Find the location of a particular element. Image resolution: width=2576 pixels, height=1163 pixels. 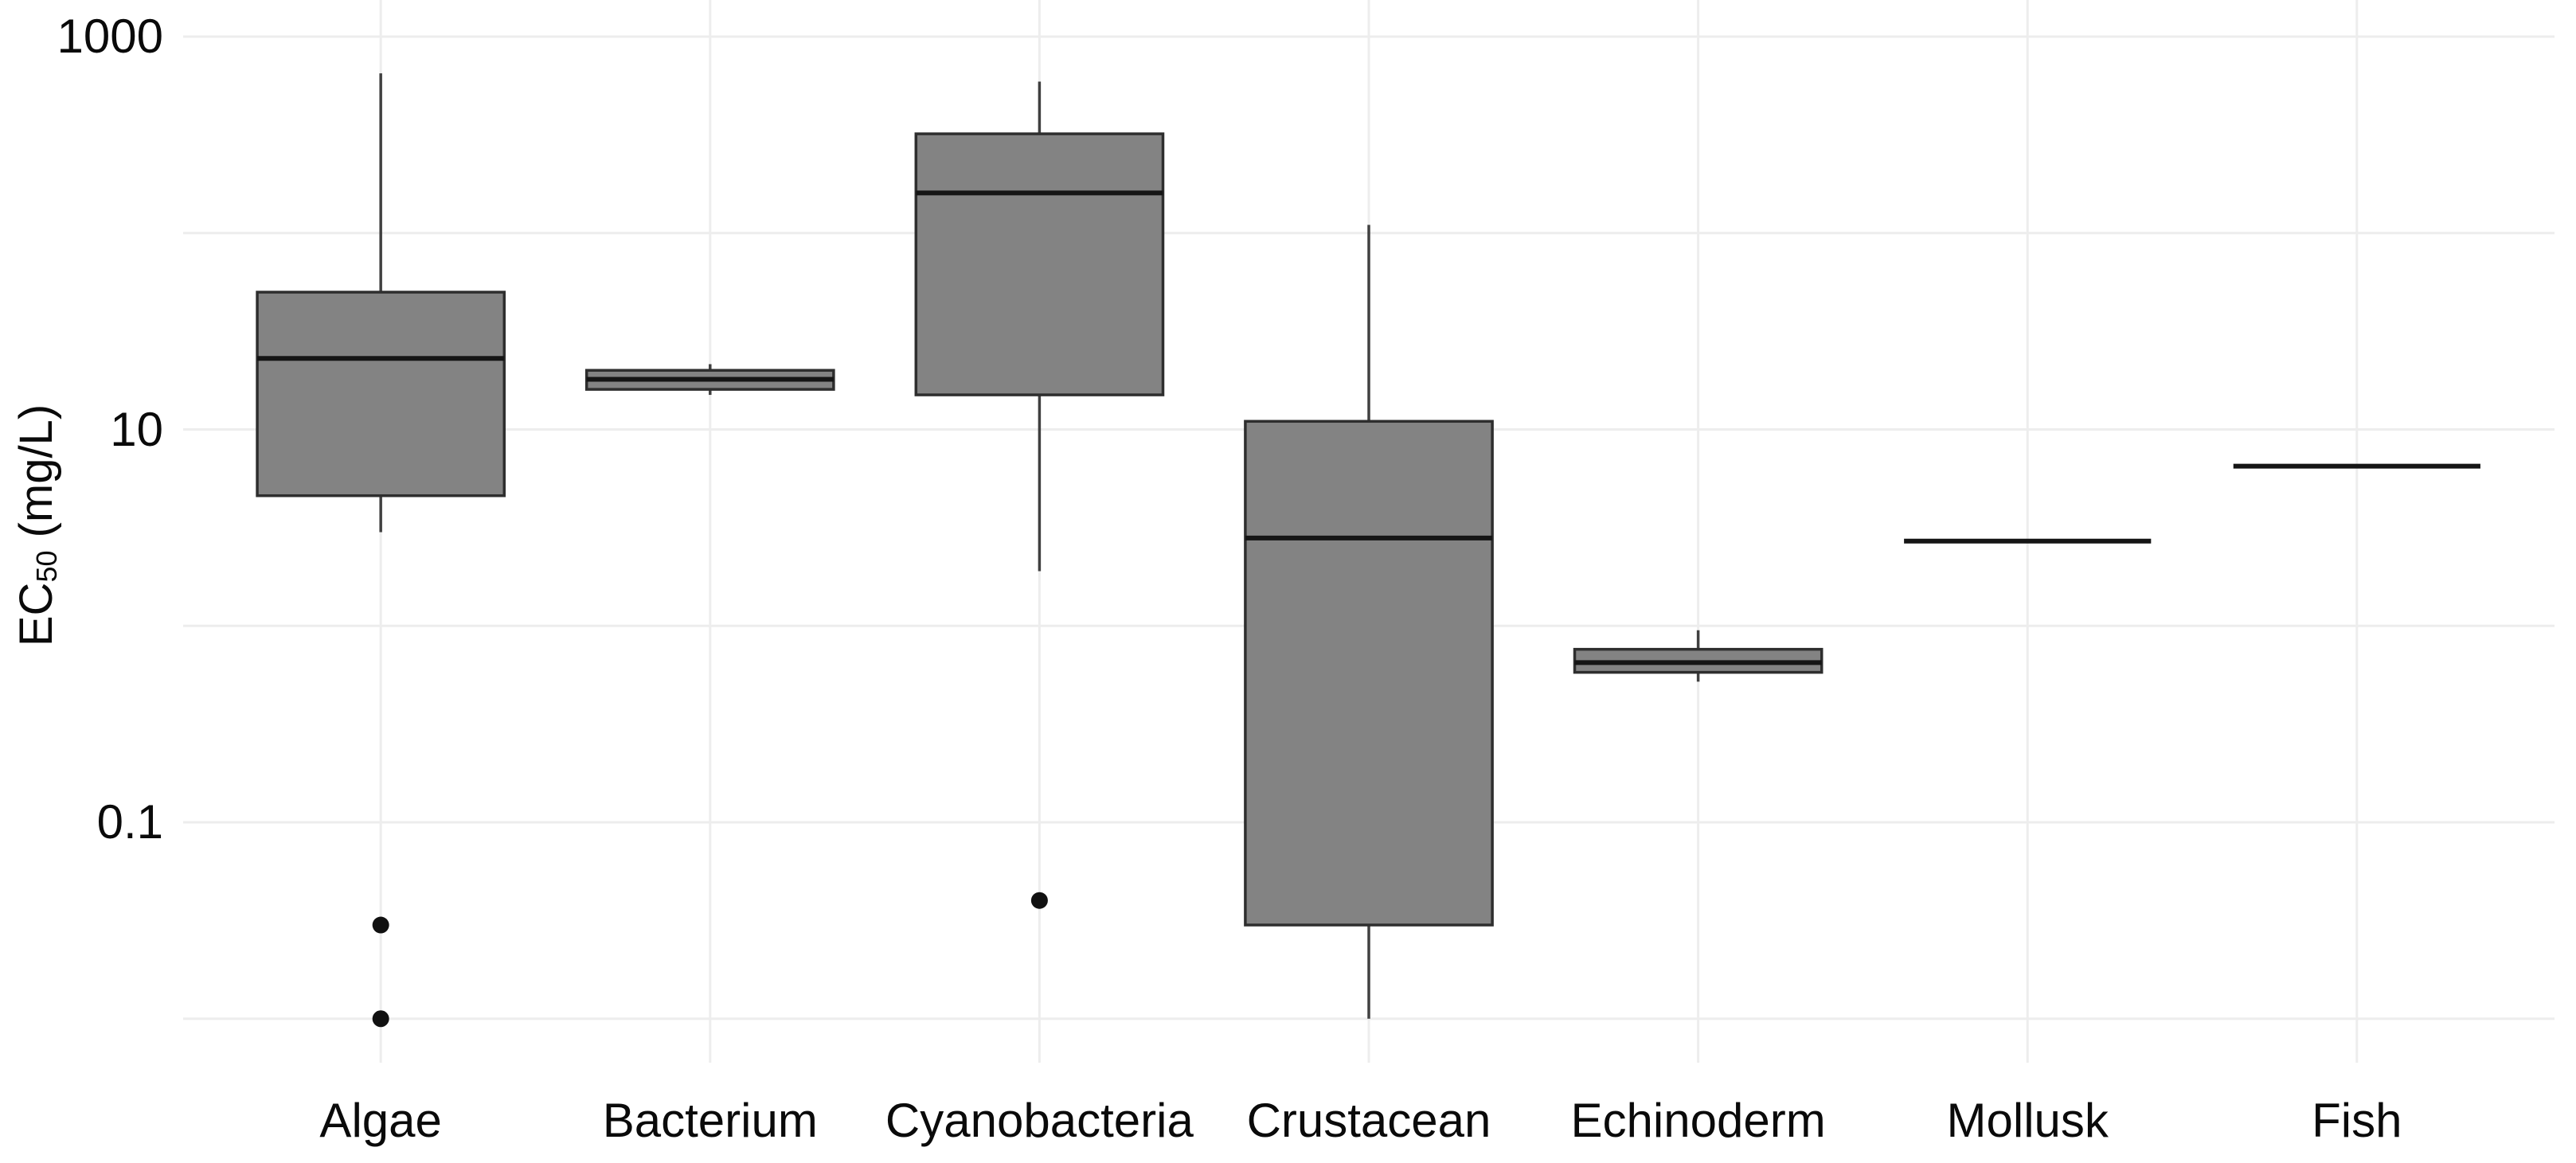

xlabel-fish: Fish is located at coordinates (2357, 1120).